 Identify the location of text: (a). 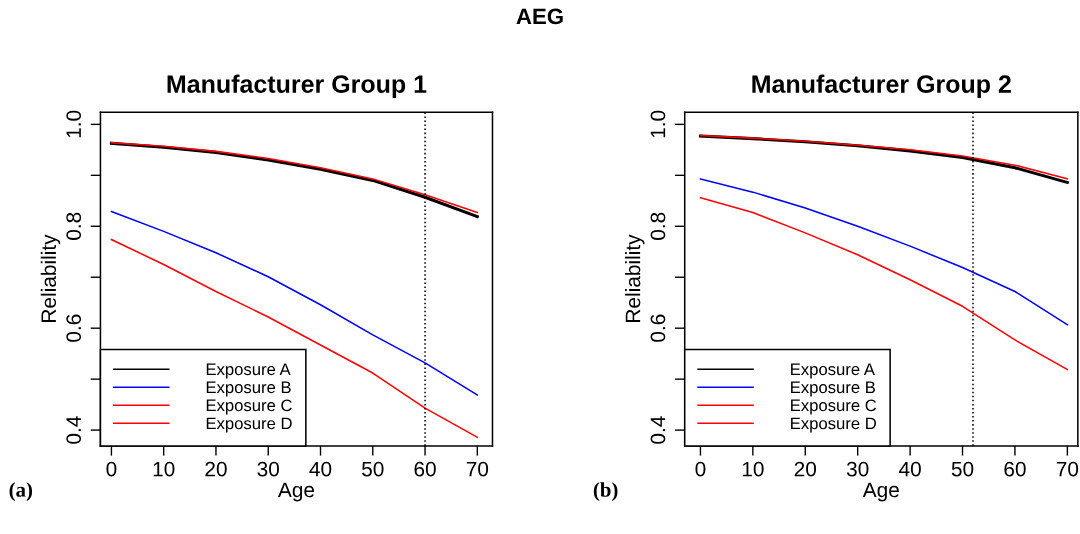
(21, 492).